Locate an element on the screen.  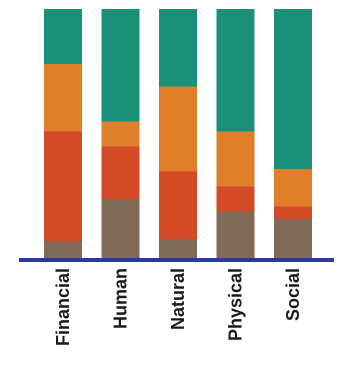
tick-label-natural: Natural is located at coordinates (178, 299).